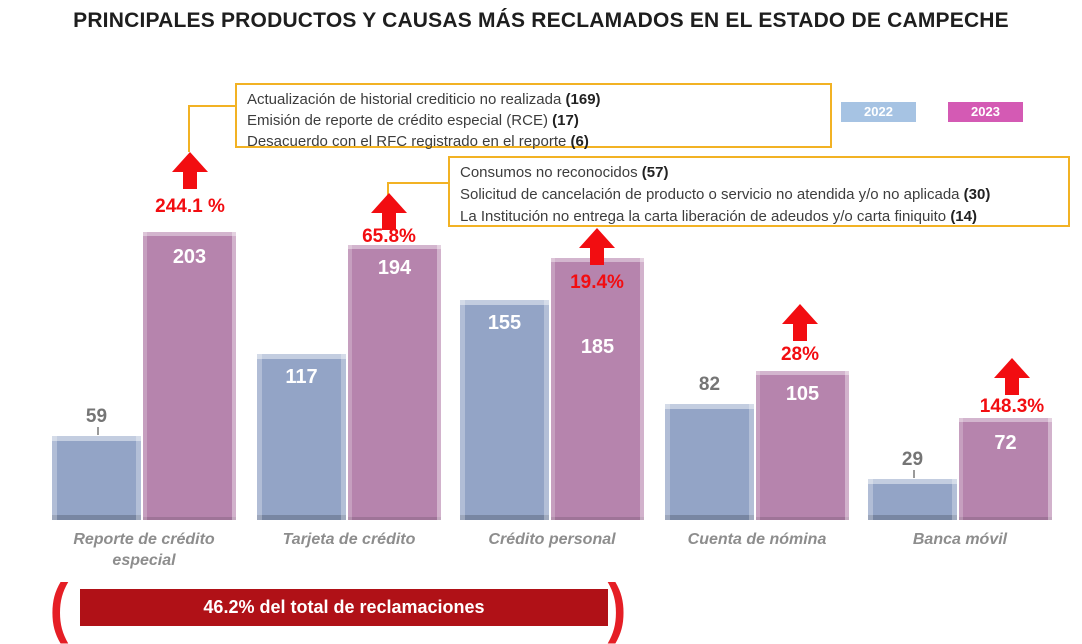 The height and width of the screenshot is (644, 1082). Describe the element at coordinates (301, 377) in the screenshot. I see `bar-2022-value-1: 117` at that location.